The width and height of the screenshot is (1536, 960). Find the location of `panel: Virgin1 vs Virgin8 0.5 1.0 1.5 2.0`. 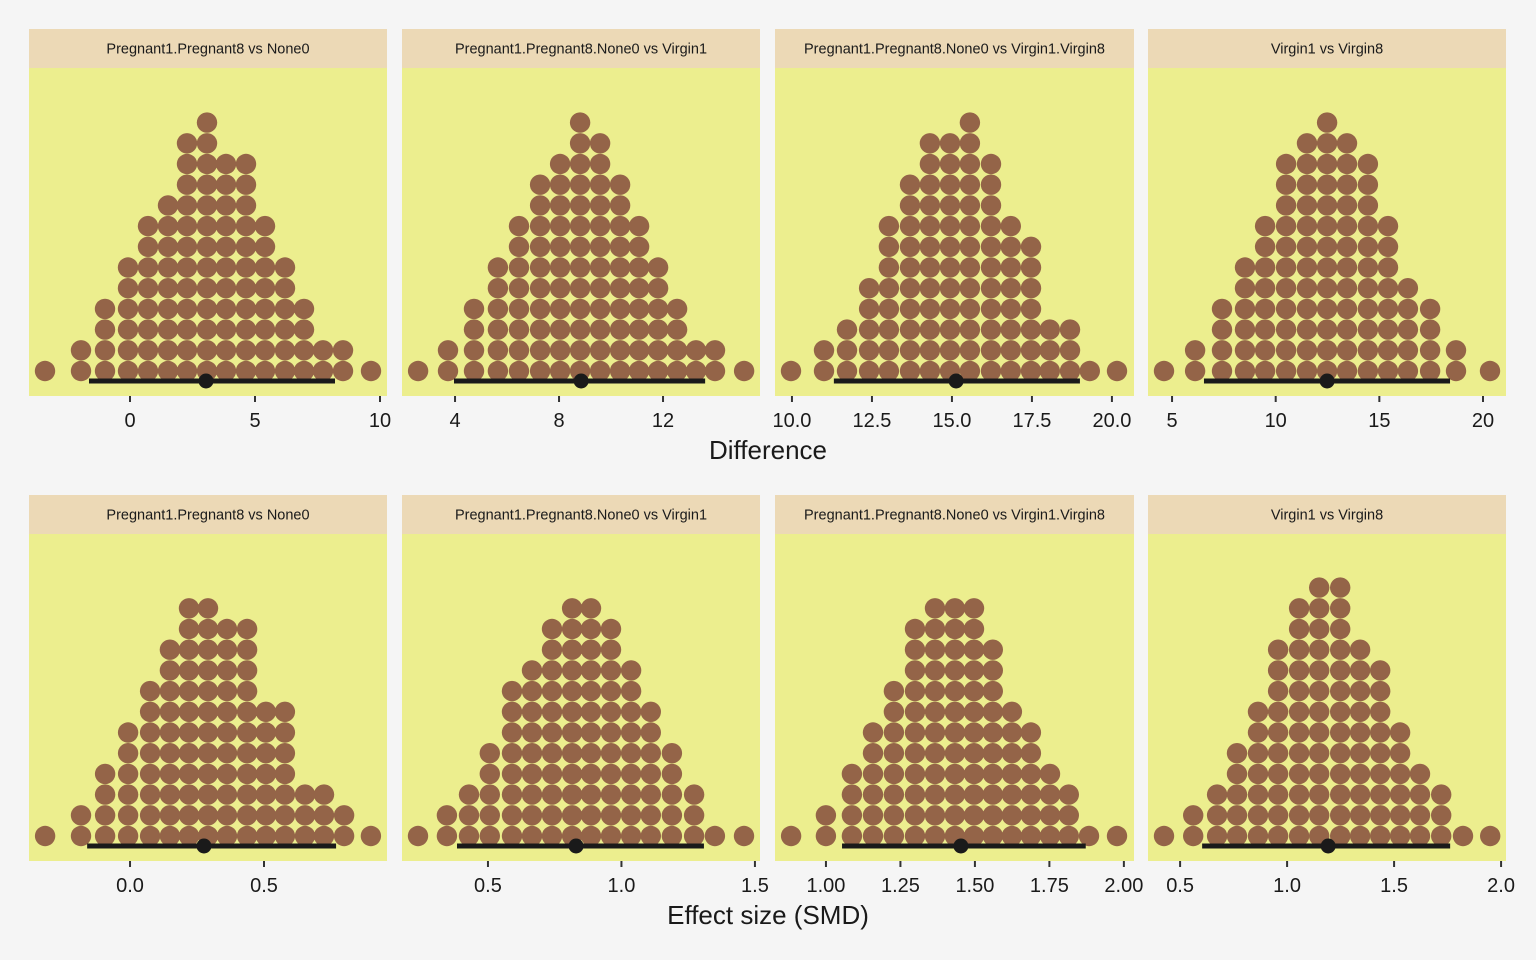

panel: Virgin1 vs Virgin8 0.5 1.0 1.5 2.0 is located at coordinates (1331, 696).